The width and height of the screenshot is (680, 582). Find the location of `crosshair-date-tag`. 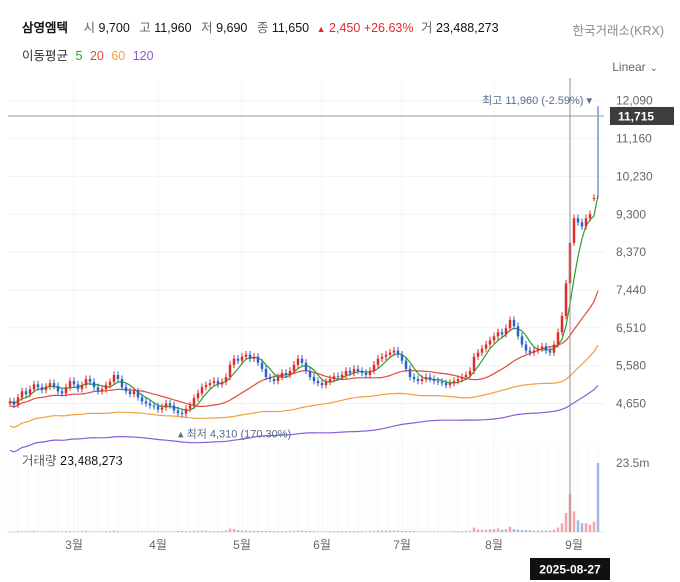

crosshair-date-tag is located at coordinates (570, 569).